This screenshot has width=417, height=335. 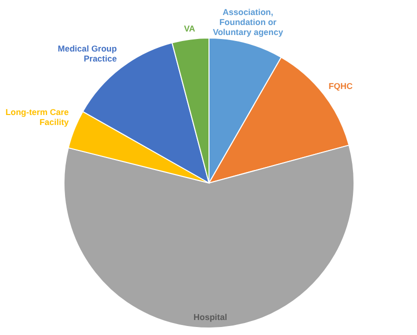 I want to click on slice-label: Medical Group Practice, so click(x=88, y=53).